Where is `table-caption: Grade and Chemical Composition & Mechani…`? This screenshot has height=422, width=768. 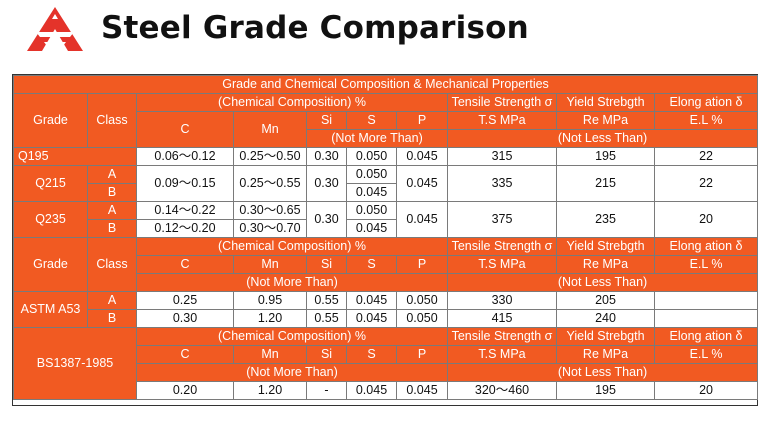
table-caption: Grade and Chemical Composition & Mechani… is located at coordinates (385, 84).